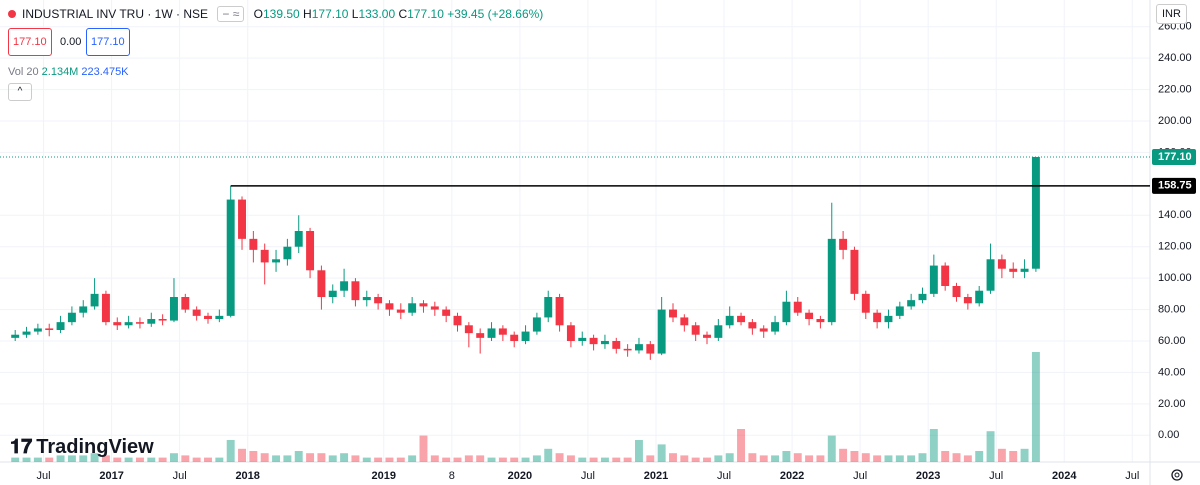  Describe the element at coordinates (656, 476) in the screenshot. I see `x-tick-label: 2021` at that location.